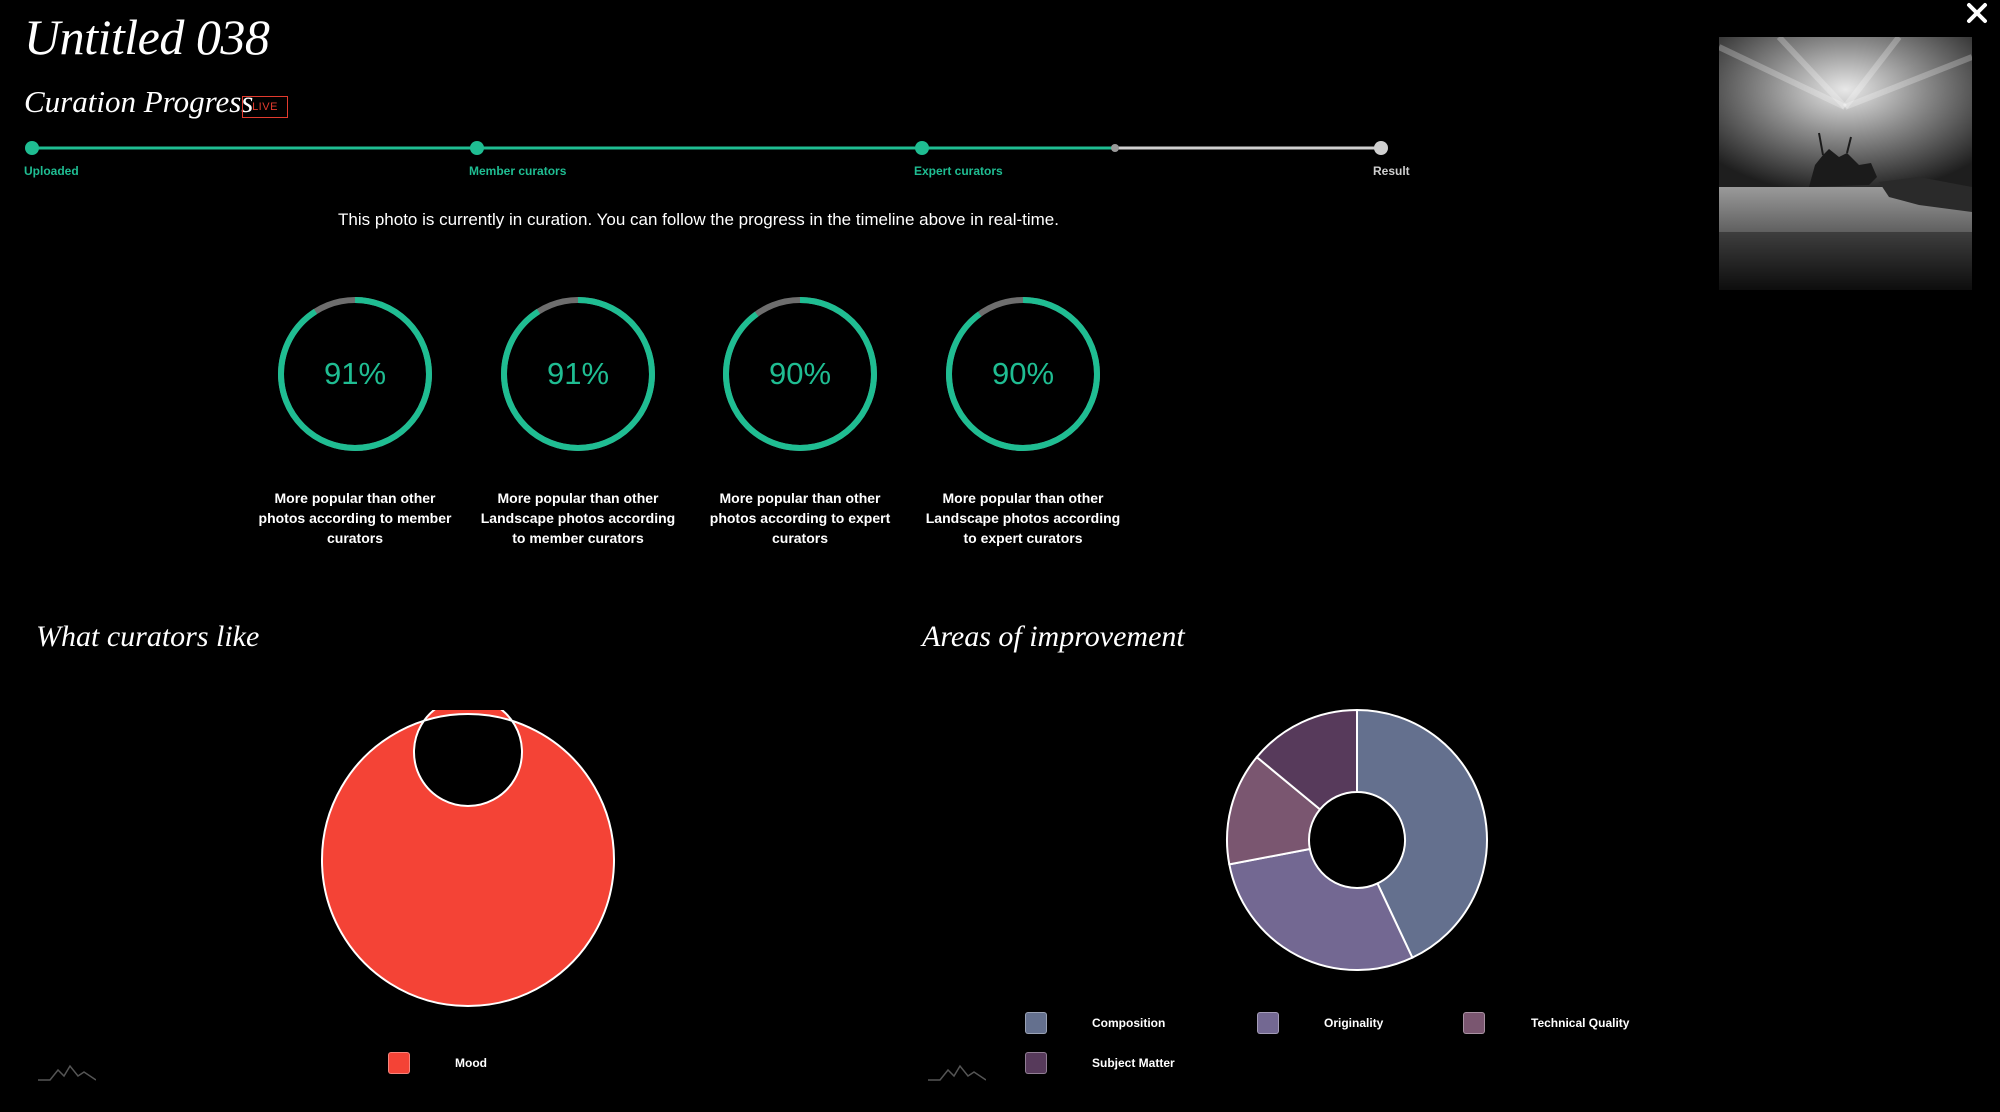 This screenshot has height=1112, width=2000. I want to click on gauge-landscape-expert-curators: 90%, so click(1023, 374).